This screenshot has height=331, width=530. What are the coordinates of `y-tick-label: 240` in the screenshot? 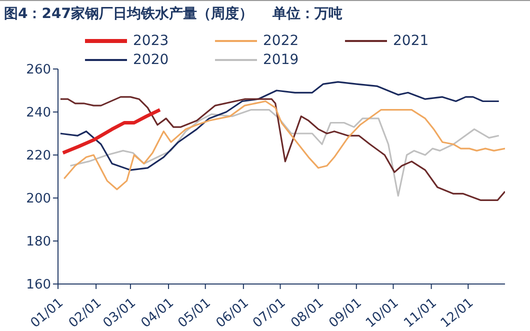 It's located at (38, 113).